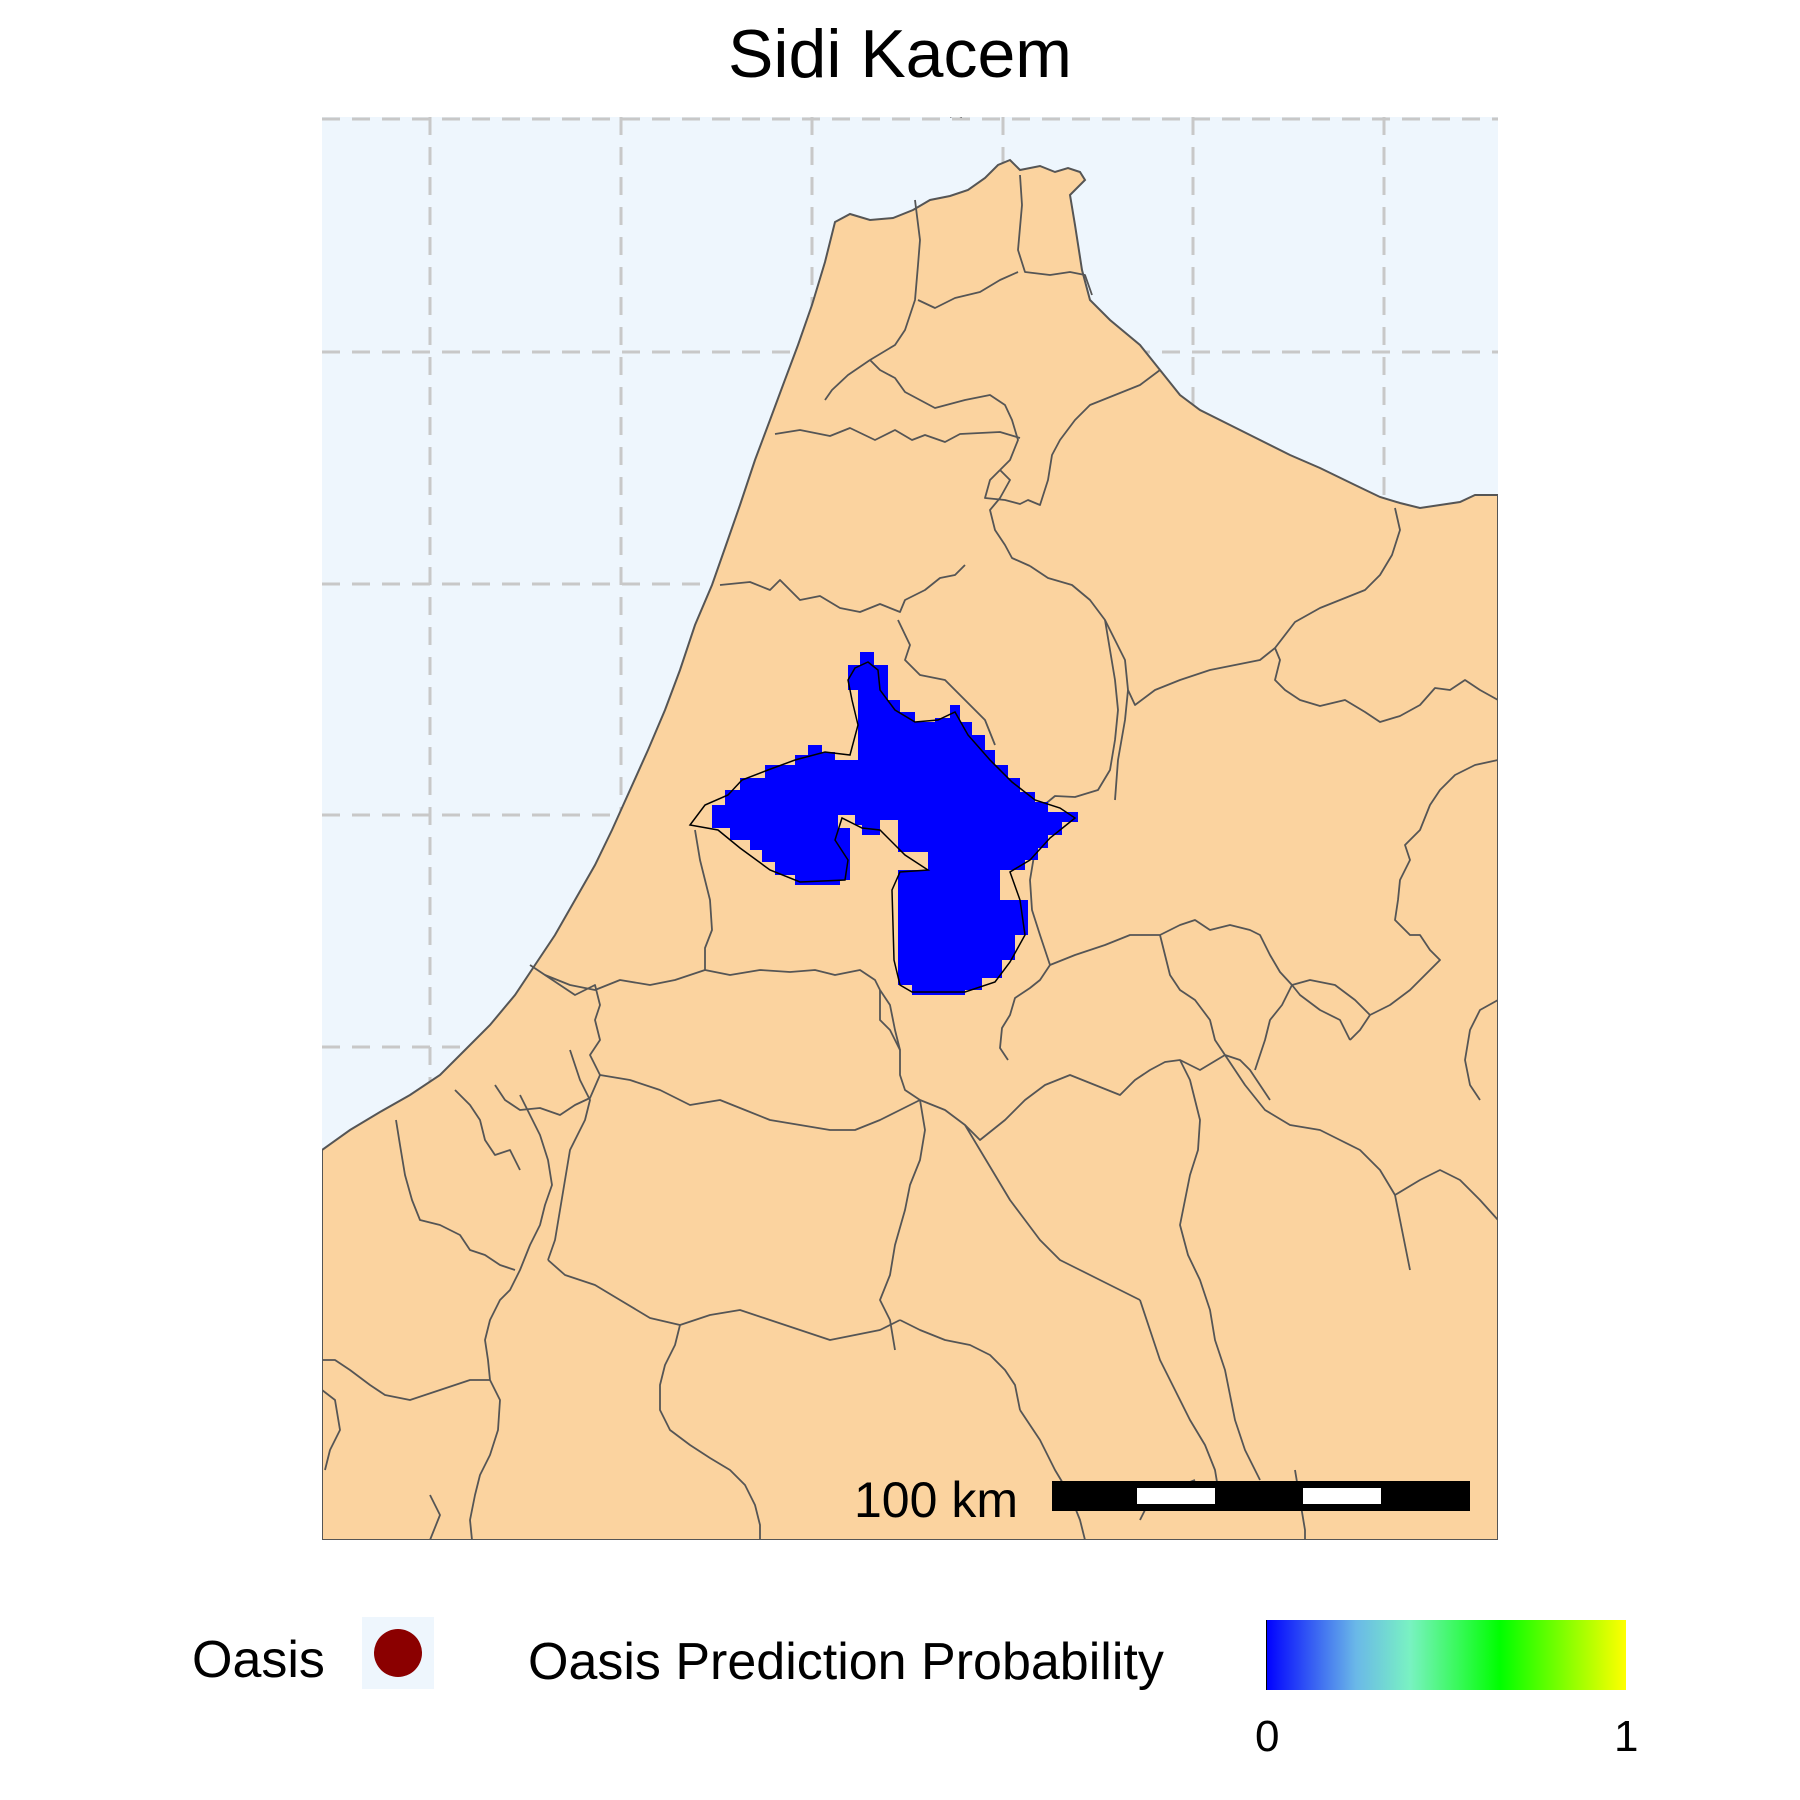  Describe the element at coordinates (1261, 1496) in the screenshot. I see `scale-bar` at that location.